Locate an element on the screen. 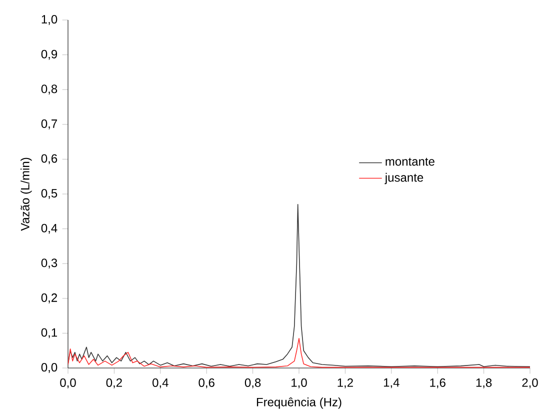 This screenshot has width=543, height=412. x-tick-label: 1,0 is located at coordinates (299, 383).